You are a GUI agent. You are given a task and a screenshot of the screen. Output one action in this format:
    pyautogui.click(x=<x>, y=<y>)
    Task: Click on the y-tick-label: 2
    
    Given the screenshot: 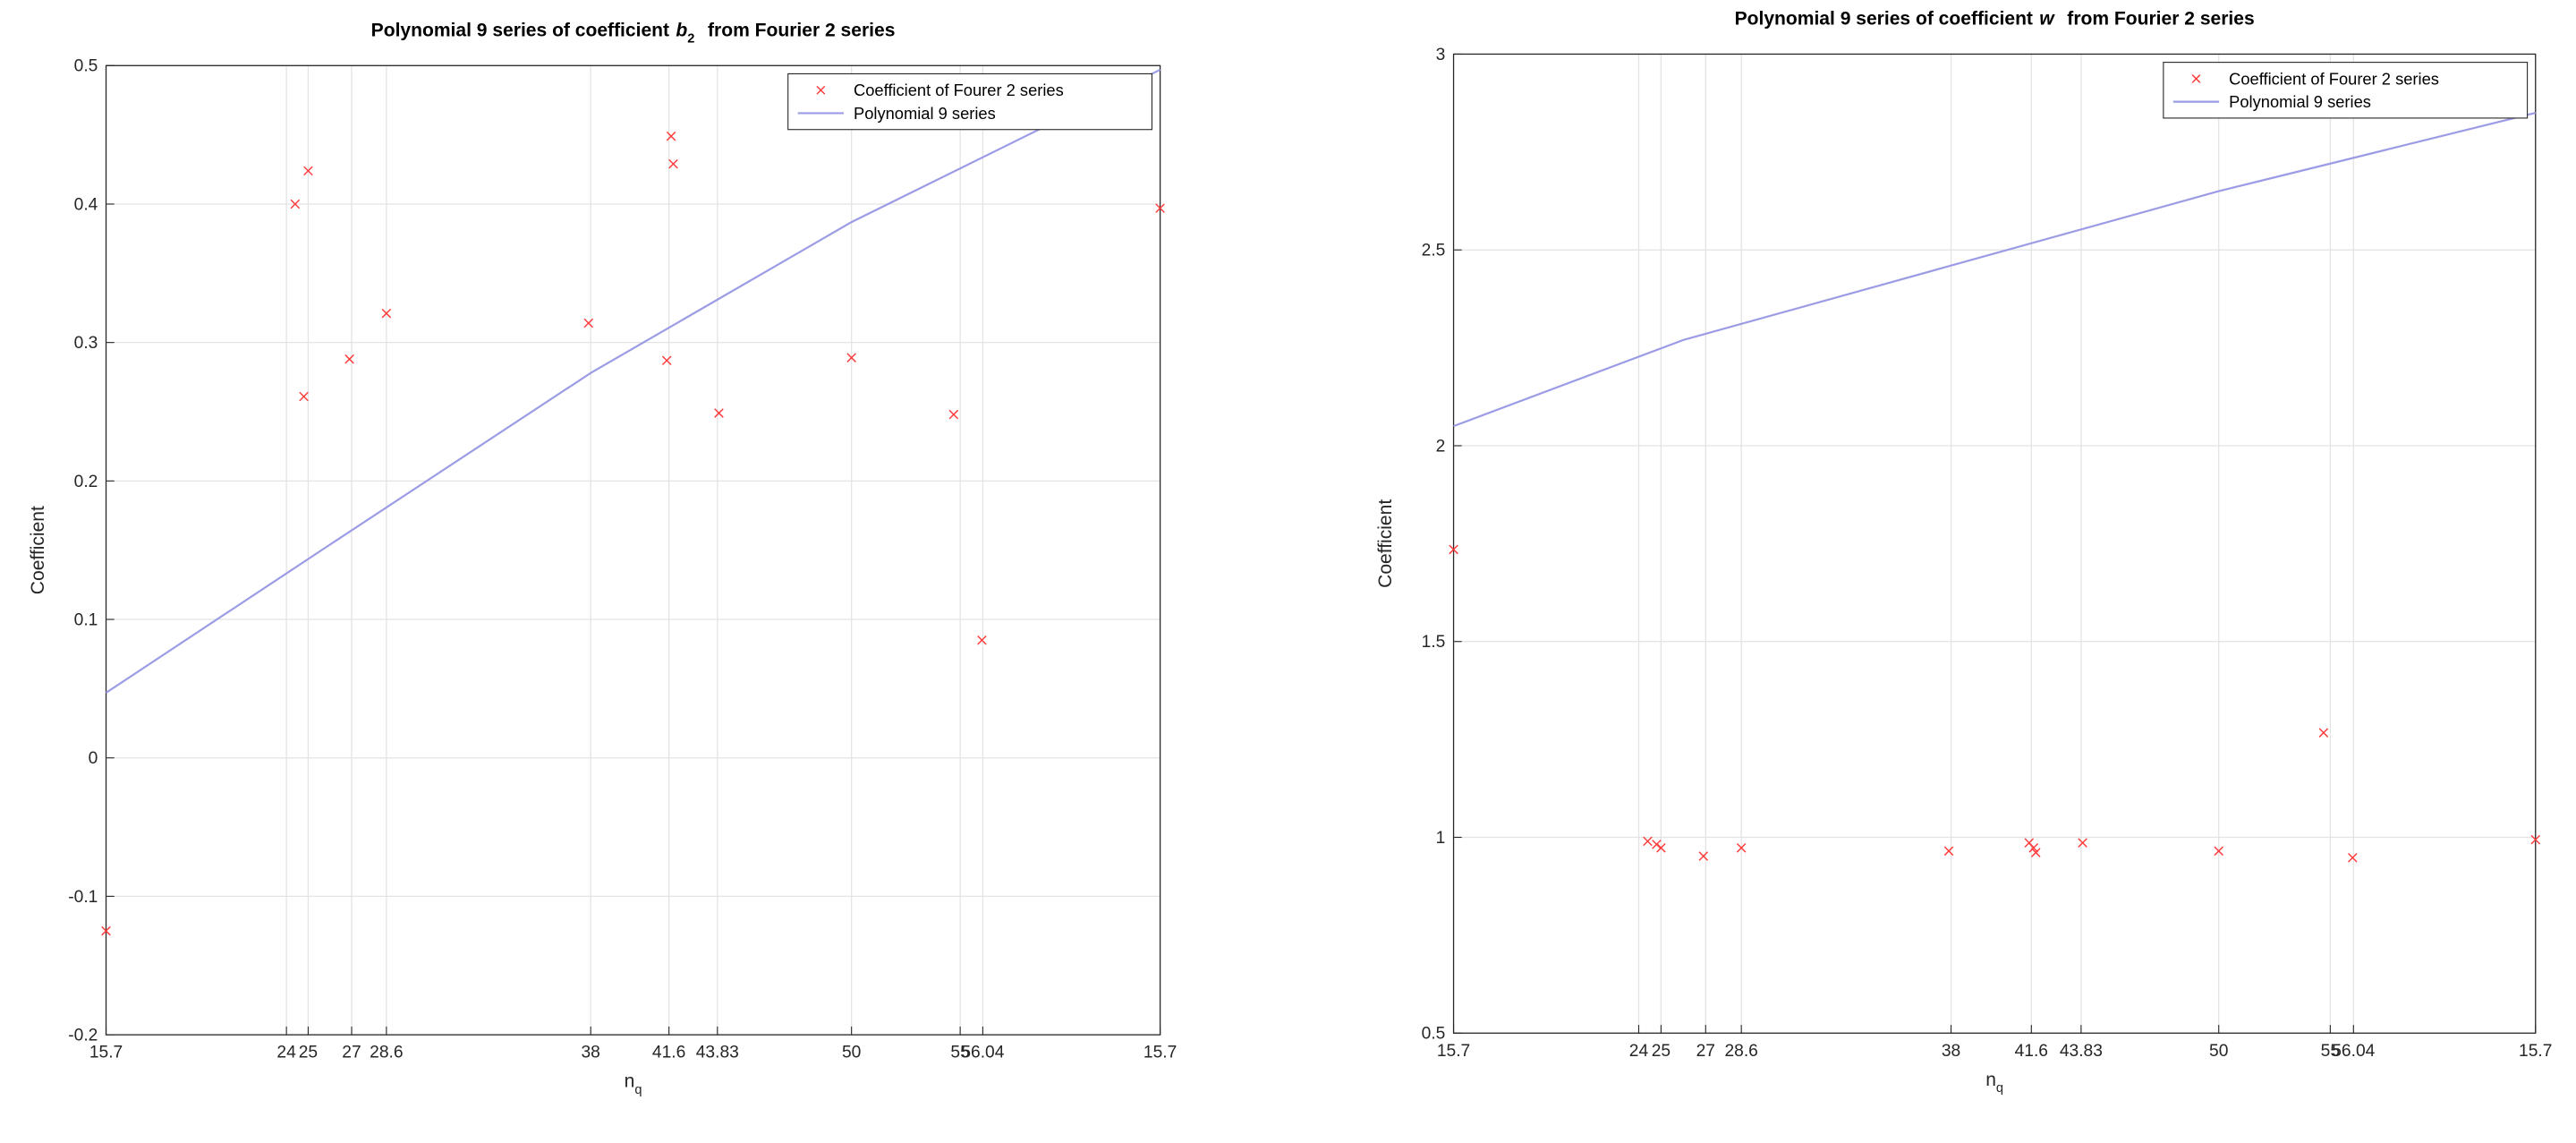 What is the action you would take?
    pyautogui.click(x=1441, y=446)
    